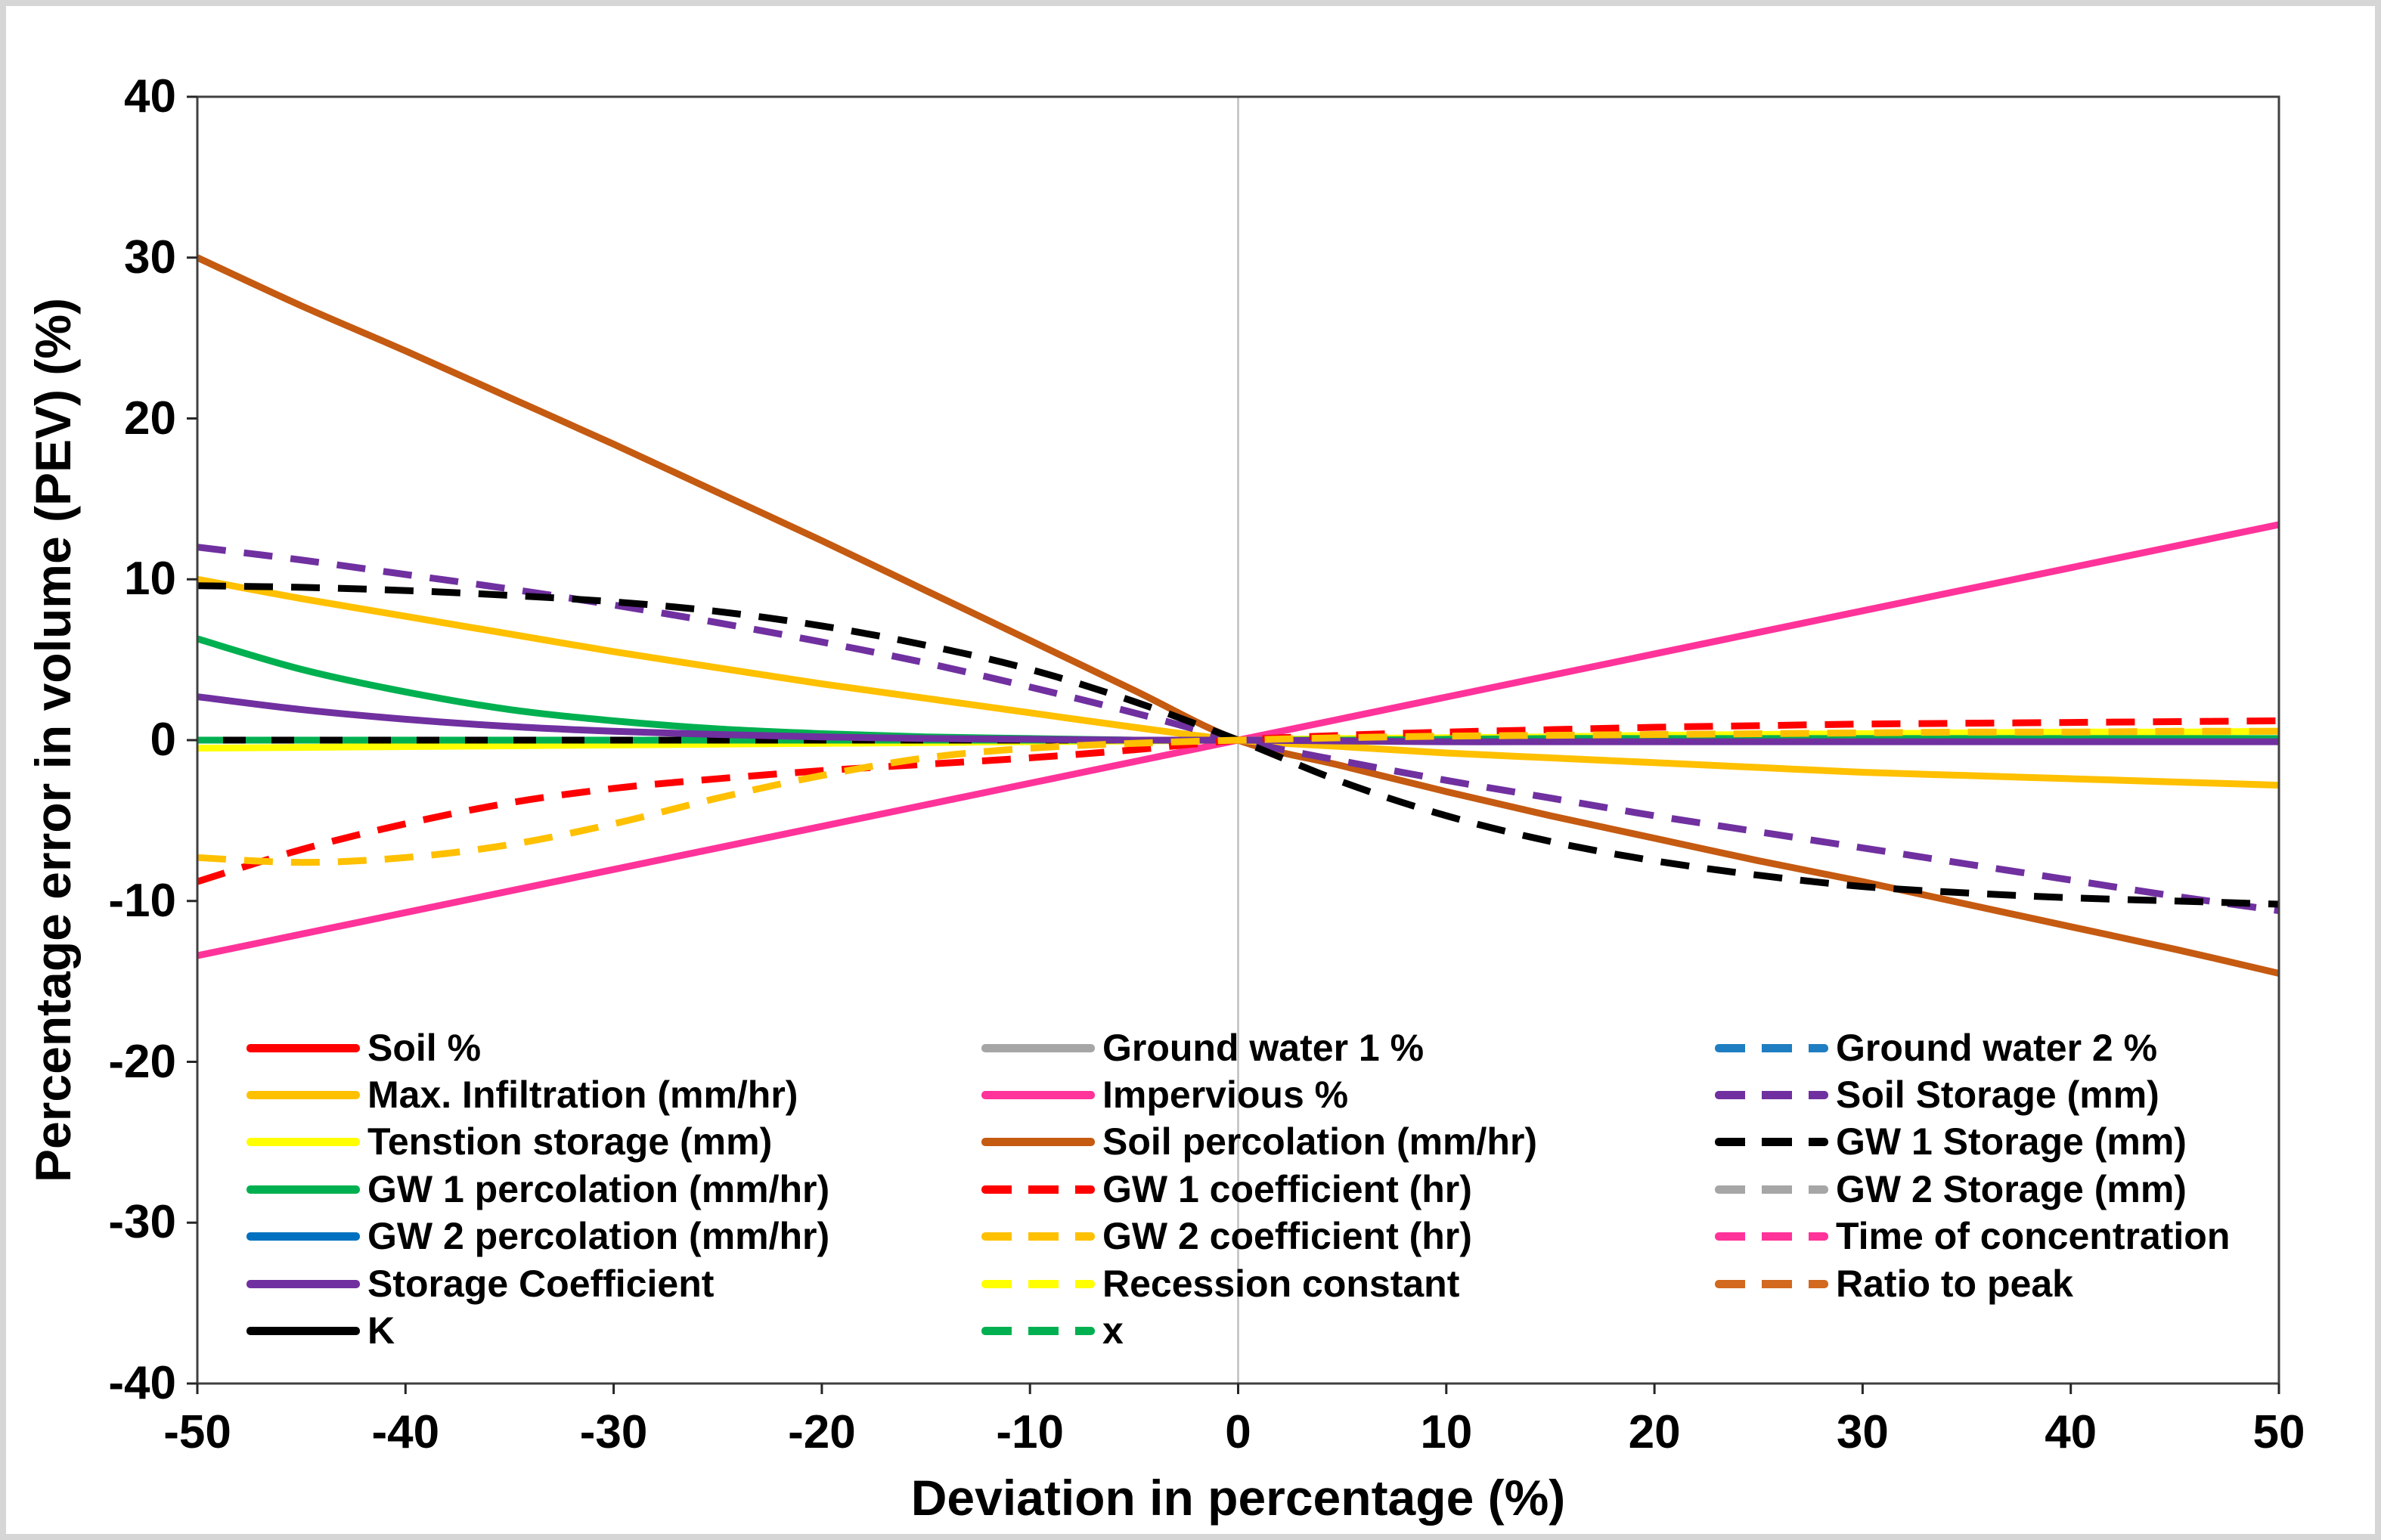  What do you see at coordinates (1287, 1189) in the screenshot?
I see `legend-label: GW 1 coefficient (hr)` at bounding box center [1287, 1189].